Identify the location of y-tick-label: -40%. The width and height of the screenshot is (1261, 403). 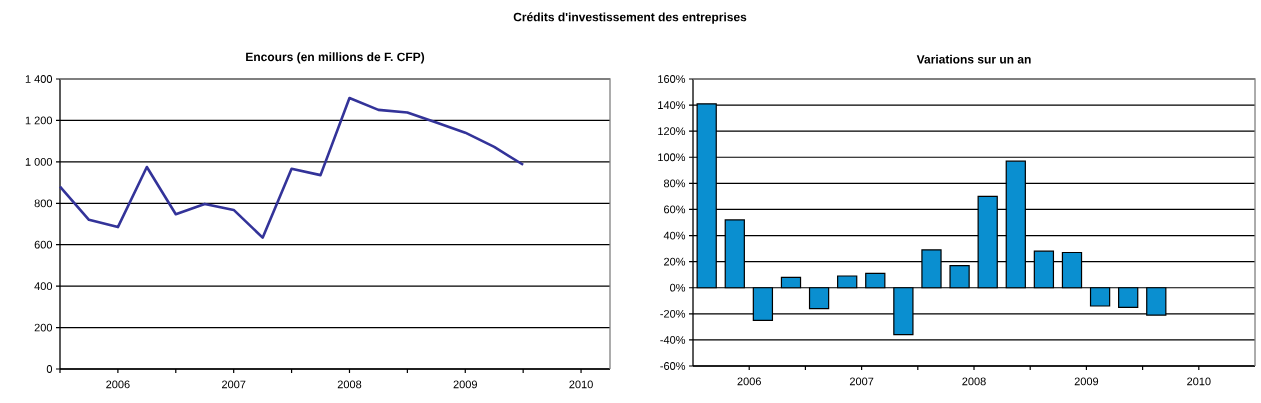
(673, 340).